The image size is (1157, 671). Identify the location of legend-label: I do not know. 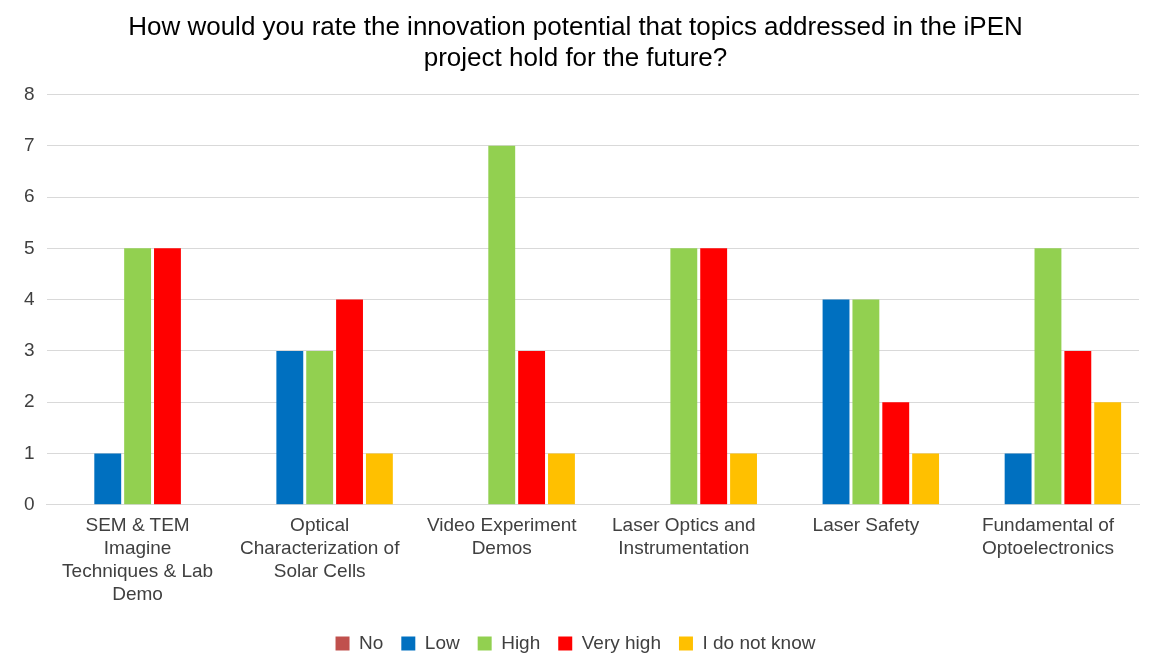
(759, 642).